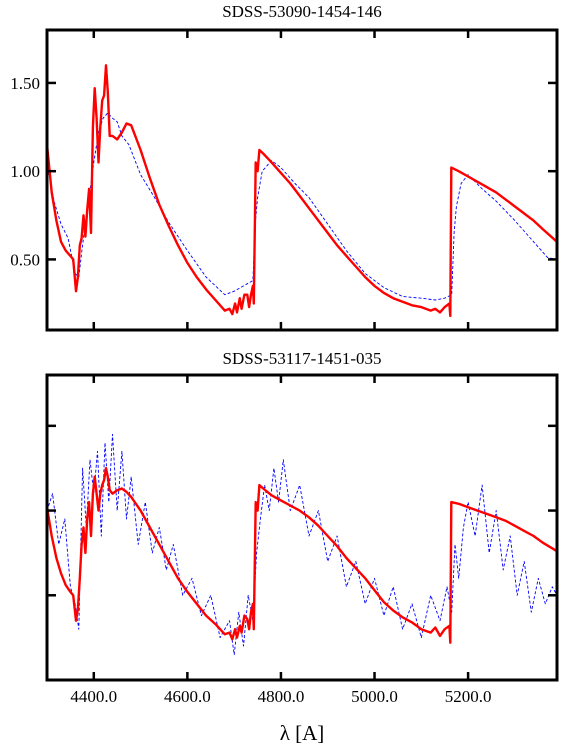 This screenshot has height=750, width=562. What do you see at coordinates (281, 696) in the screenshot?
I see `x-tick-label: 4800.0` at bounding box center [281, 696].